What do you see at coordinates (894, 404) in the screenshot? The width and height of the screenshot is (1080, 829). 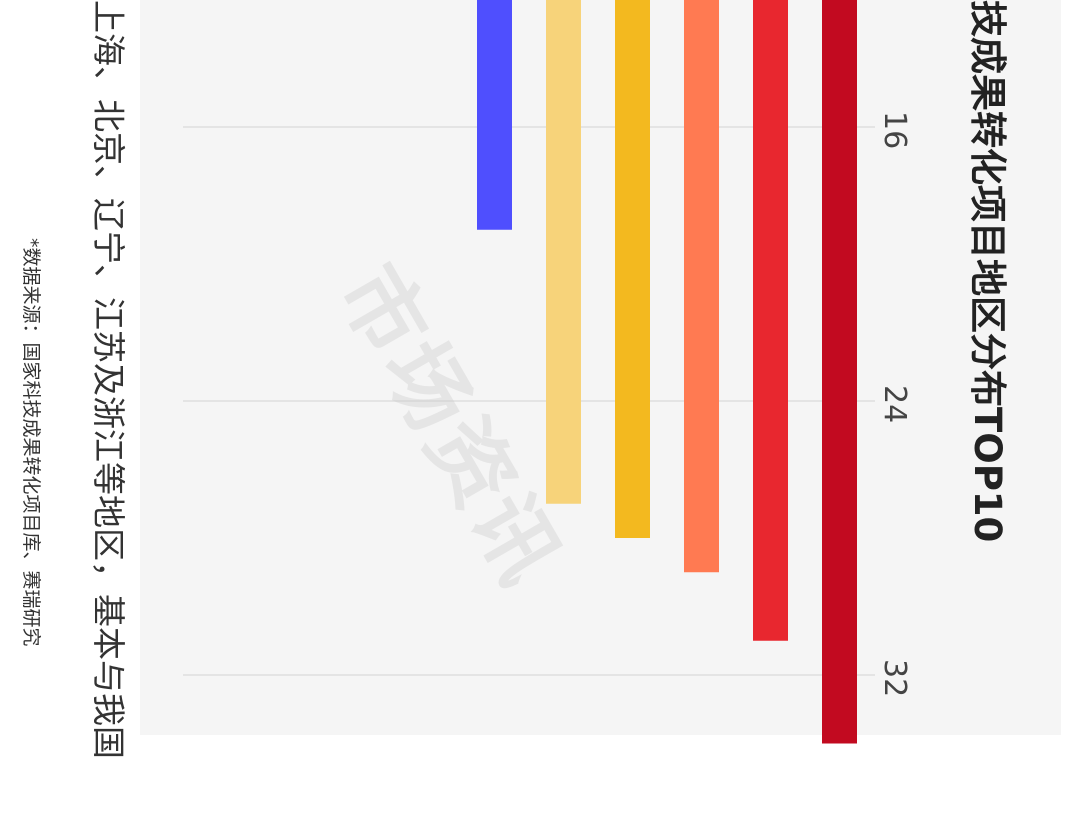 I see `axis-tick-label: 24` at bounding box center [894, 404].